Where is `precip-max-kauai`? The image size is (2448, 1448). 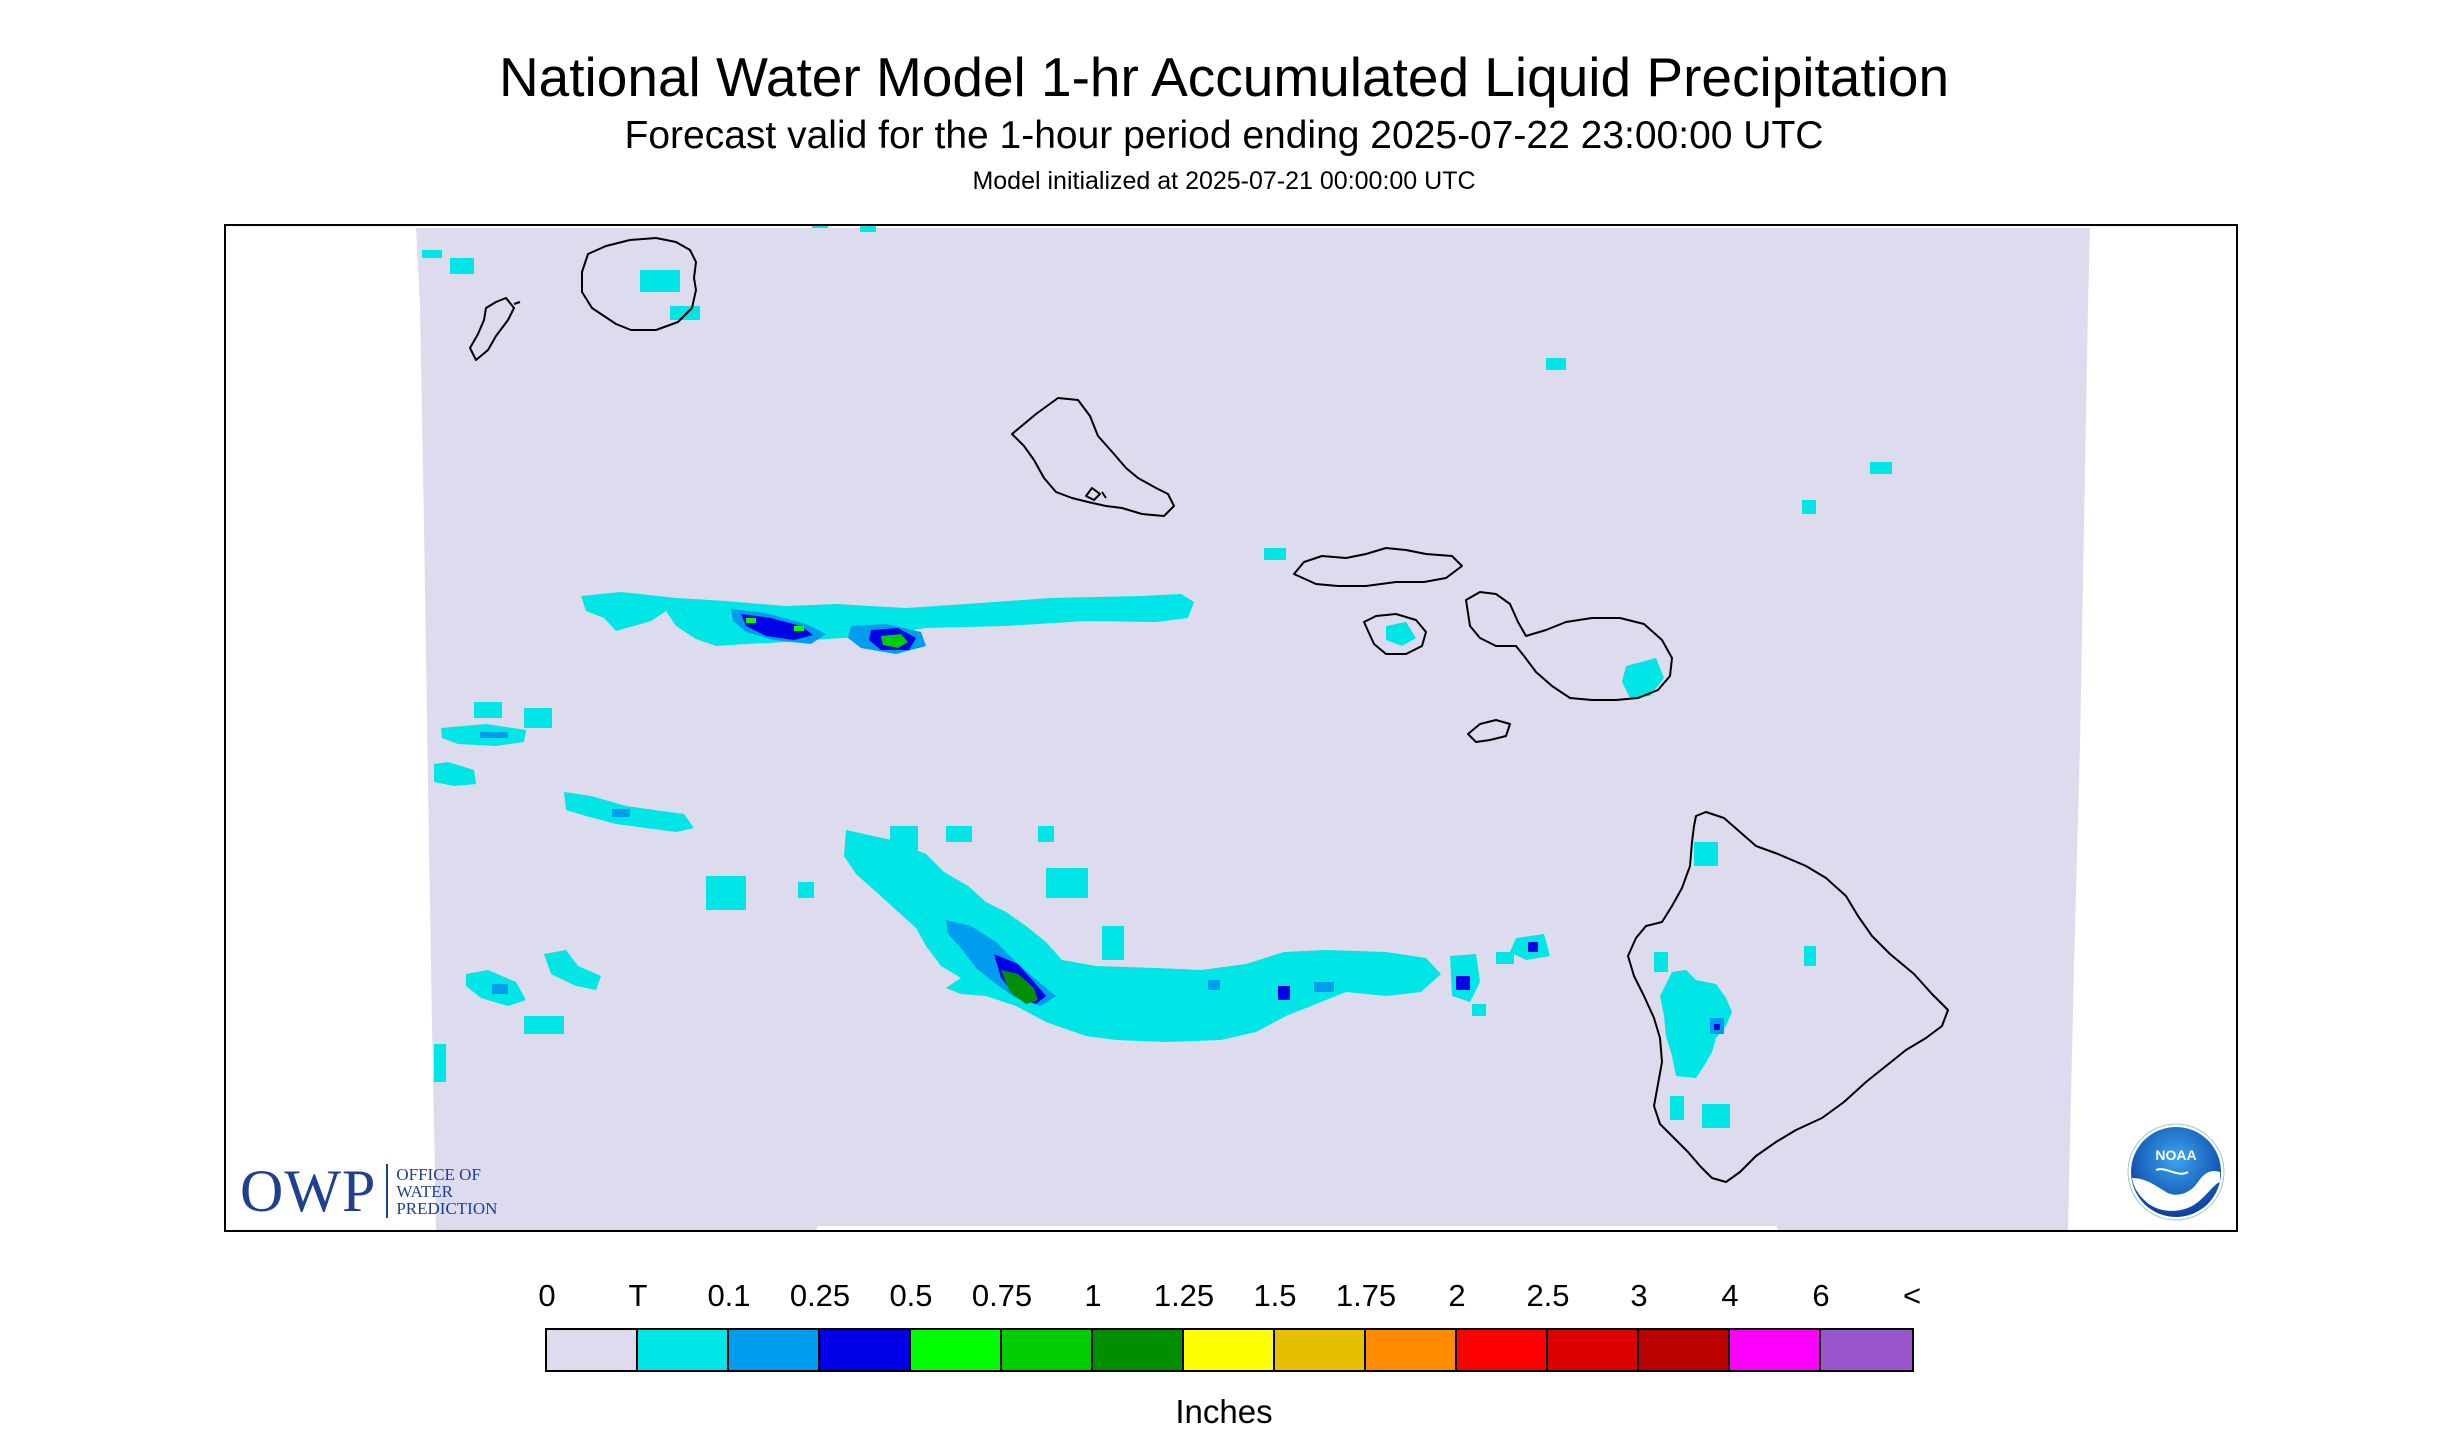 precip-max-kauai is located at coordinates (894, 641).